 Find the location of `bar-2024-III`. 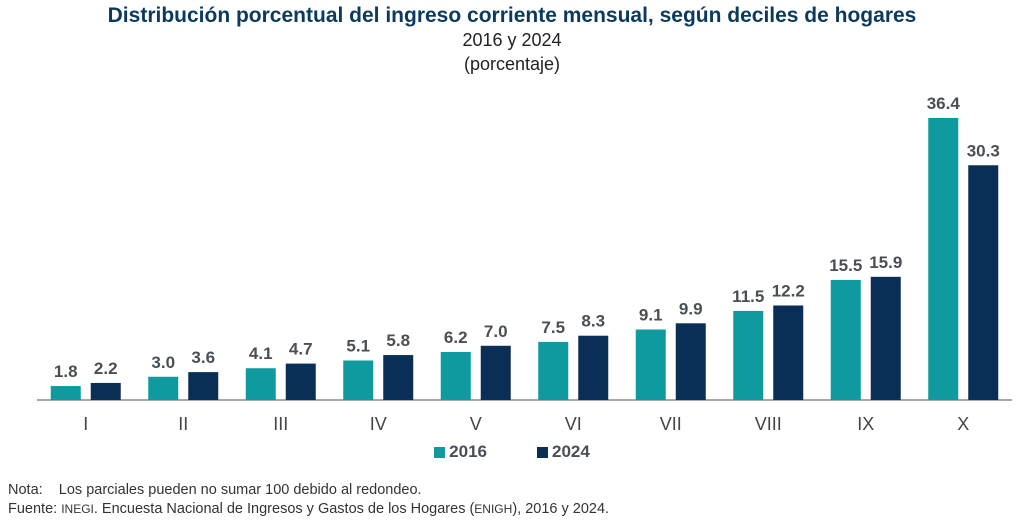

bar-2024-III is located at coordinates (300, 381).